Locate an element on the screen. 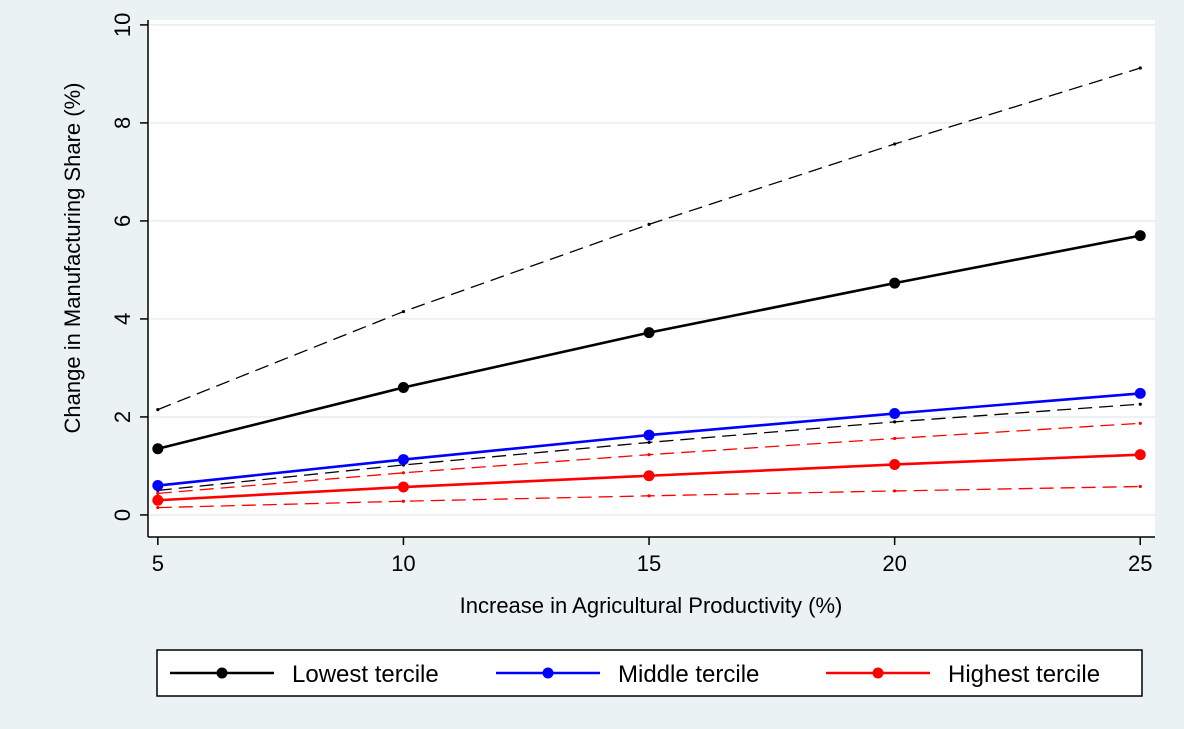 This screenshot has height=729, width=1184. x-tick-label: 5 is located at coordinates (158, 563).